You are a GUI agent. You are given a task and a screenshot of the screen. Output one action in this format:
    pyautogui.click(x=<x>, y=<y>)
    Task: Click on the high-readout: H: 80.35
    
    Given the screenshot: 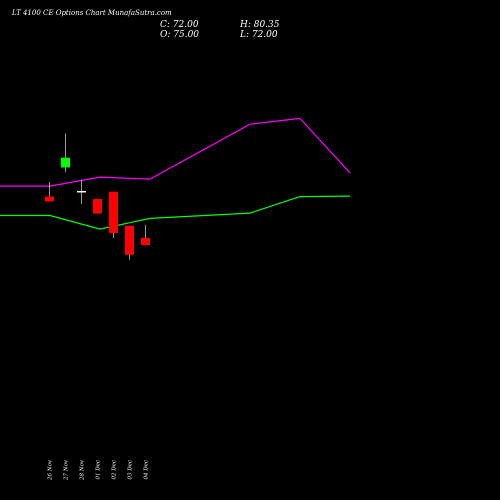 What is the action you would take?
    pyautogui.click(x=259, y=25)
    